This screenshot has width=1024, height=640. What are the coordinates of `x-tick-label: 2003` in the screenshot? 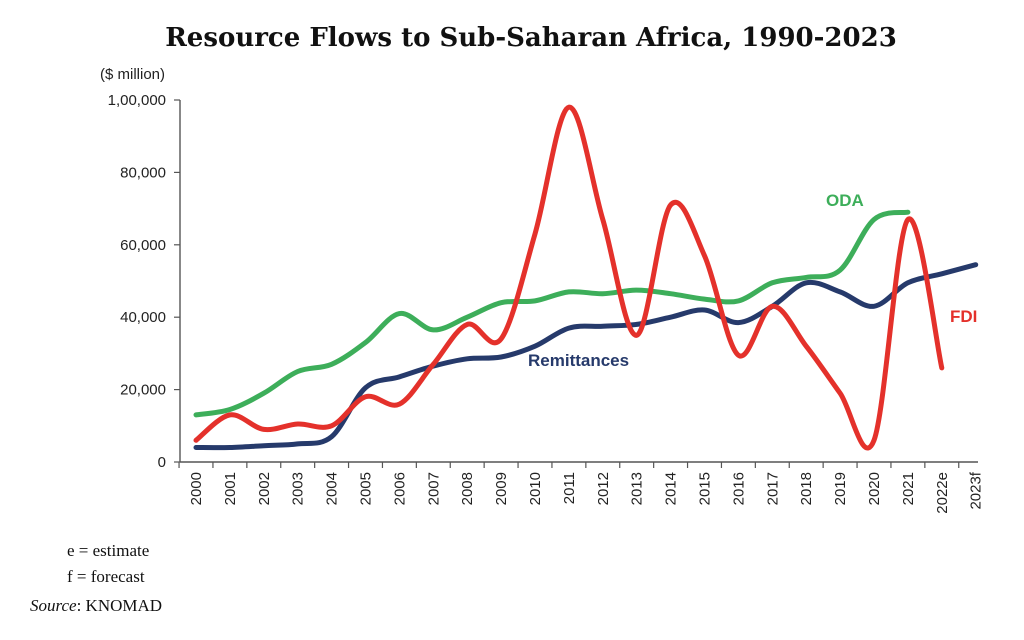 It's located at (298, 488).